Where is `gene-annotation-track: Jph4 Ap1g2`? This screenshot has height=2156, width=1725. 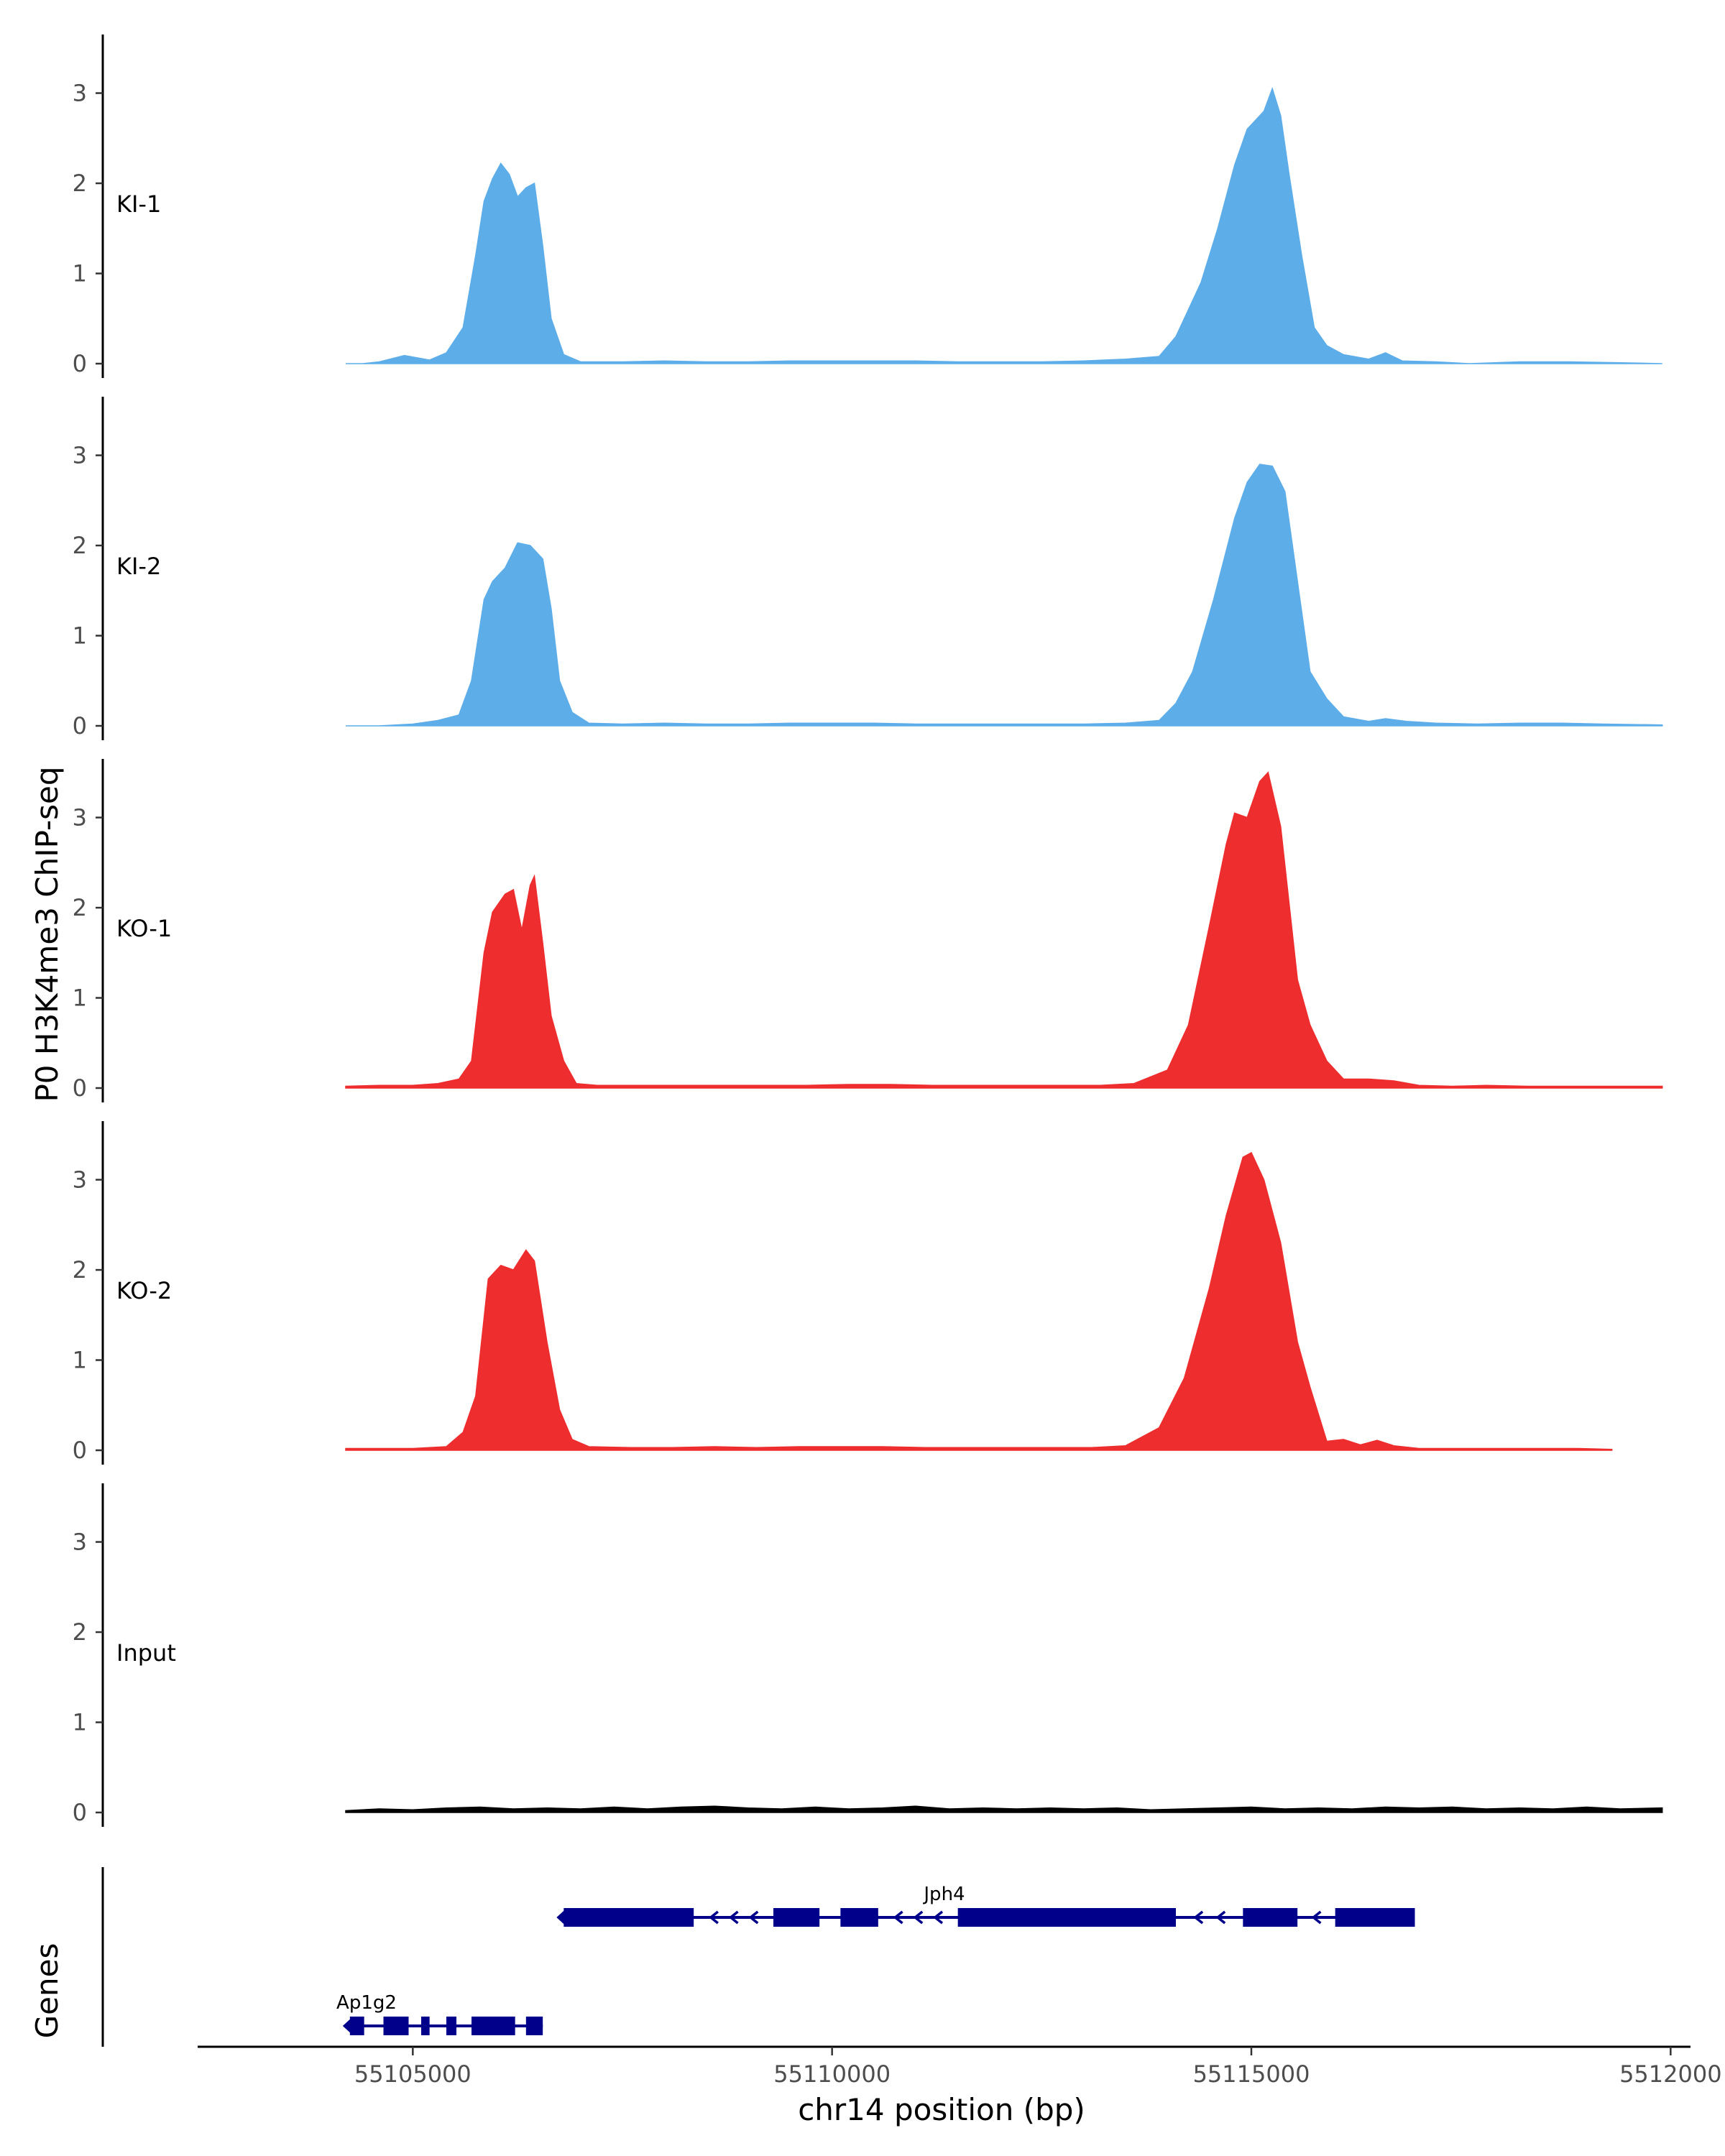
gene-annotation-track: Jph4 Ap1g2 is located at coordinates (758, 1957).